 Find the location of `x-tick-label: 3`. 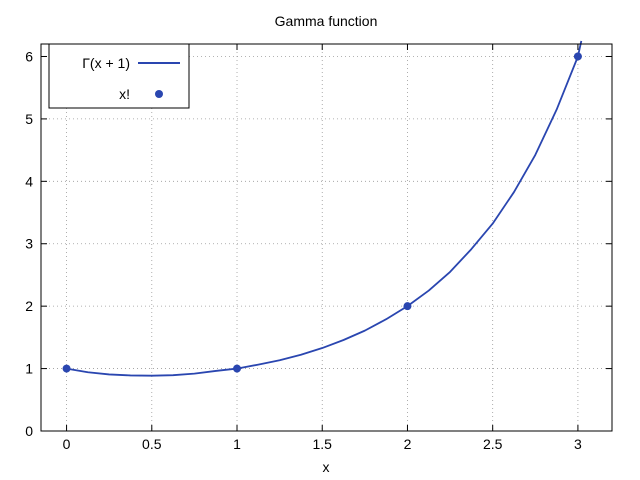

x-tick-label: 3 is located at coordinates (578, 444).